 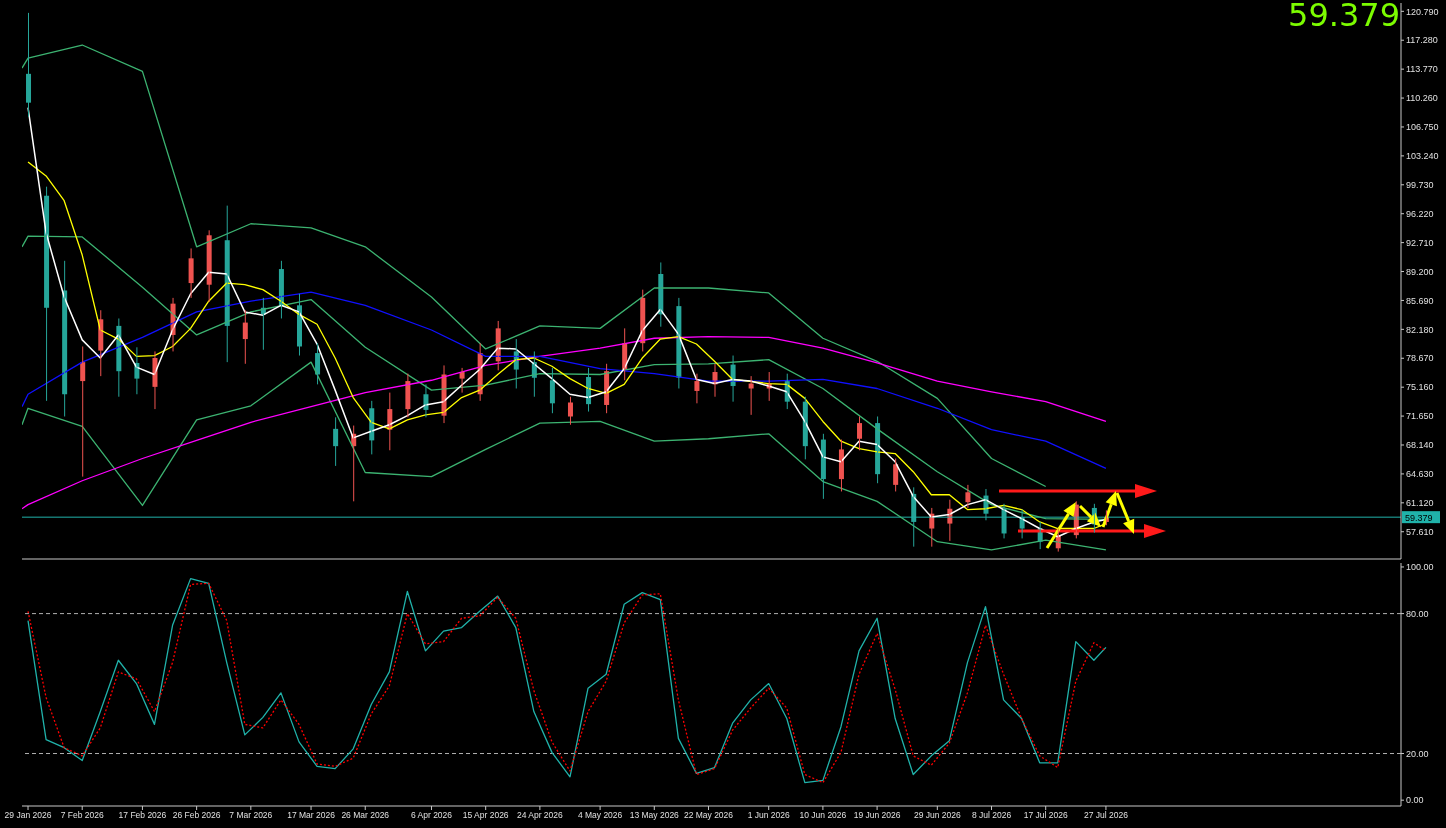 I want to click on y-tick-label: 57.610, so click(x=1420, y=531).